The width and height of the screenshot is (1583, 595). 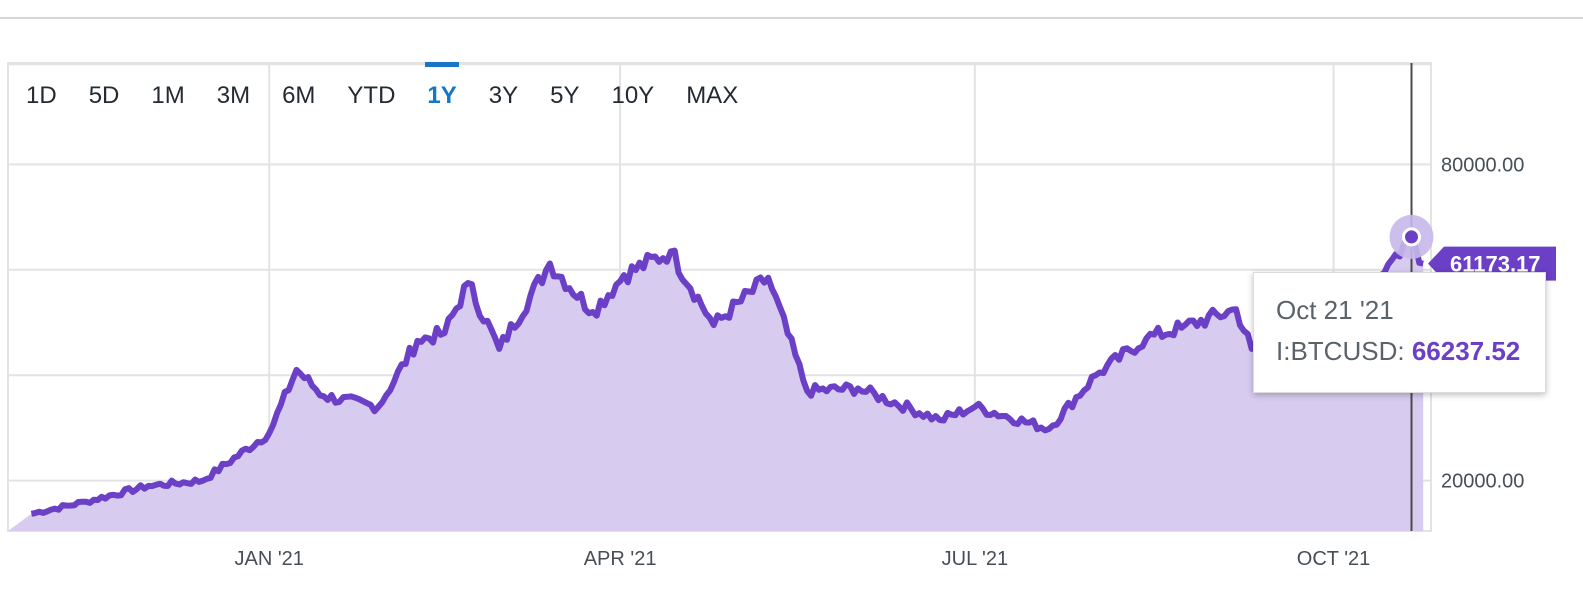 What do you see at coordinates (565, 95) in the screenshot?
I see `range-button-5y: 5Y` at bounding box center [565, 95].